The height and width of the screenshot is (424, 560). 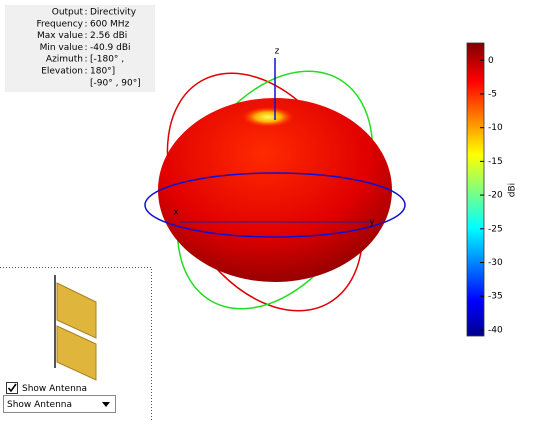 I want to click on blue-circle, so click(x=275, y=205).